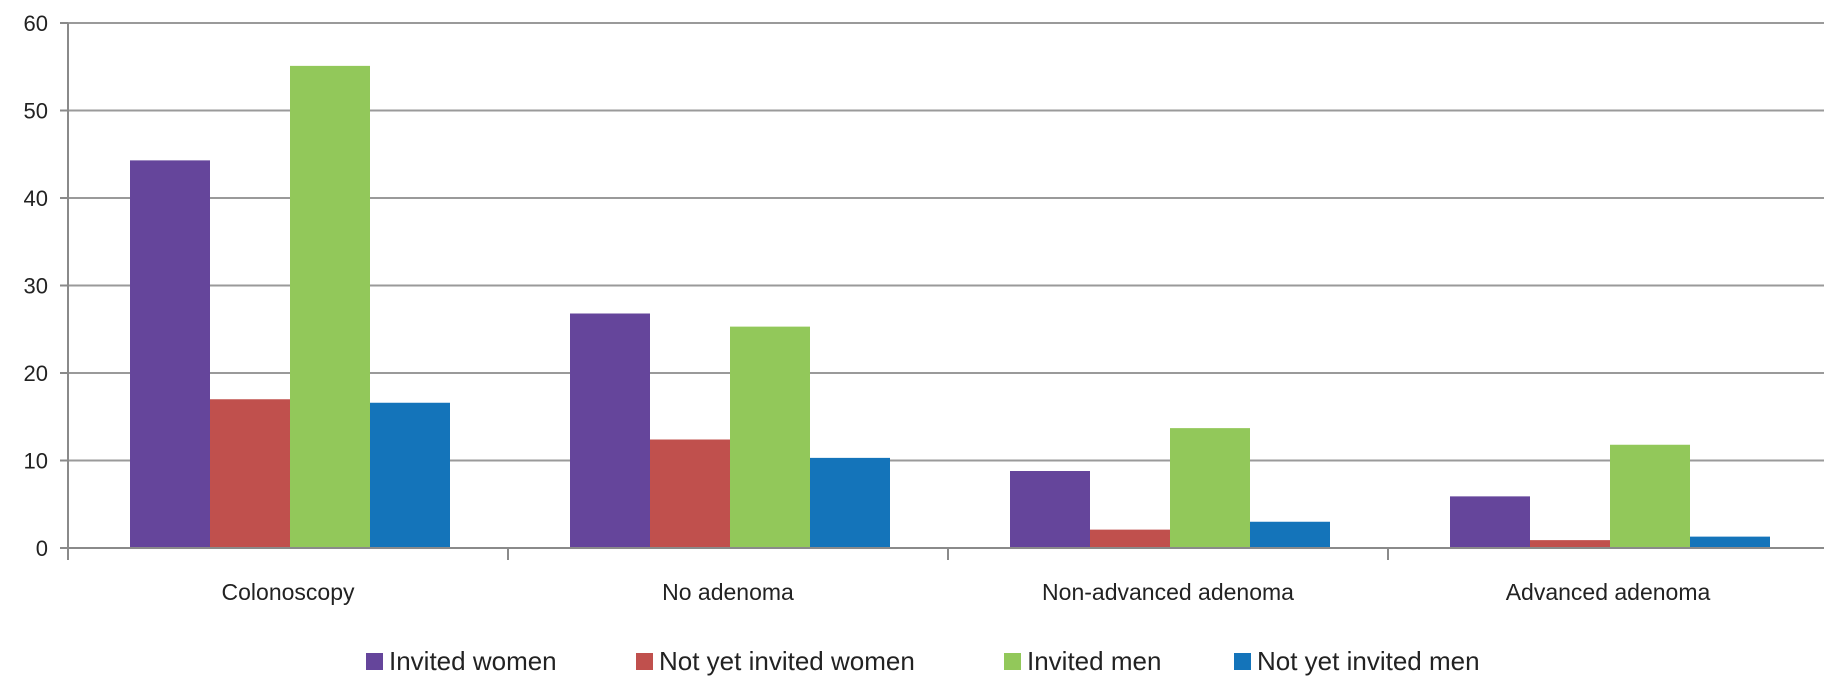 Image resolution: width=1824 pixels, height=679 pixels. I want to click on y-tick-label: 40, so click(36, 198).